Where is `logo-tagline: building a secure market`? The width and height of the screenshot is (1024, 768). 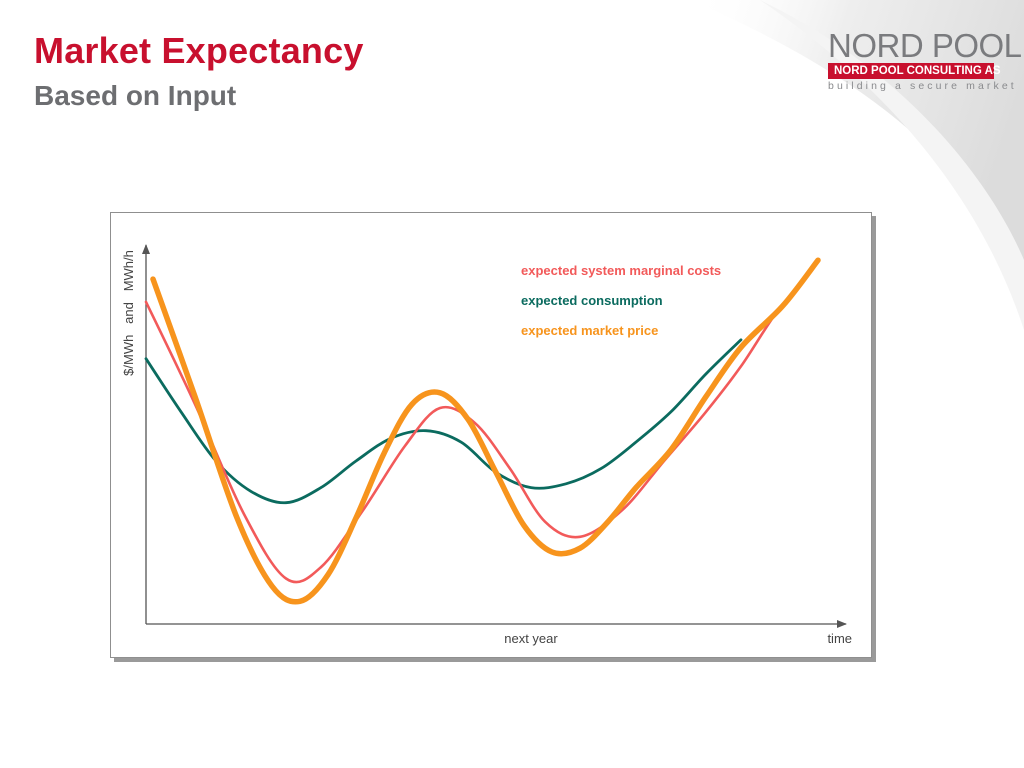 logo-tagline: building a secure market is located at coordinates (922, 86).